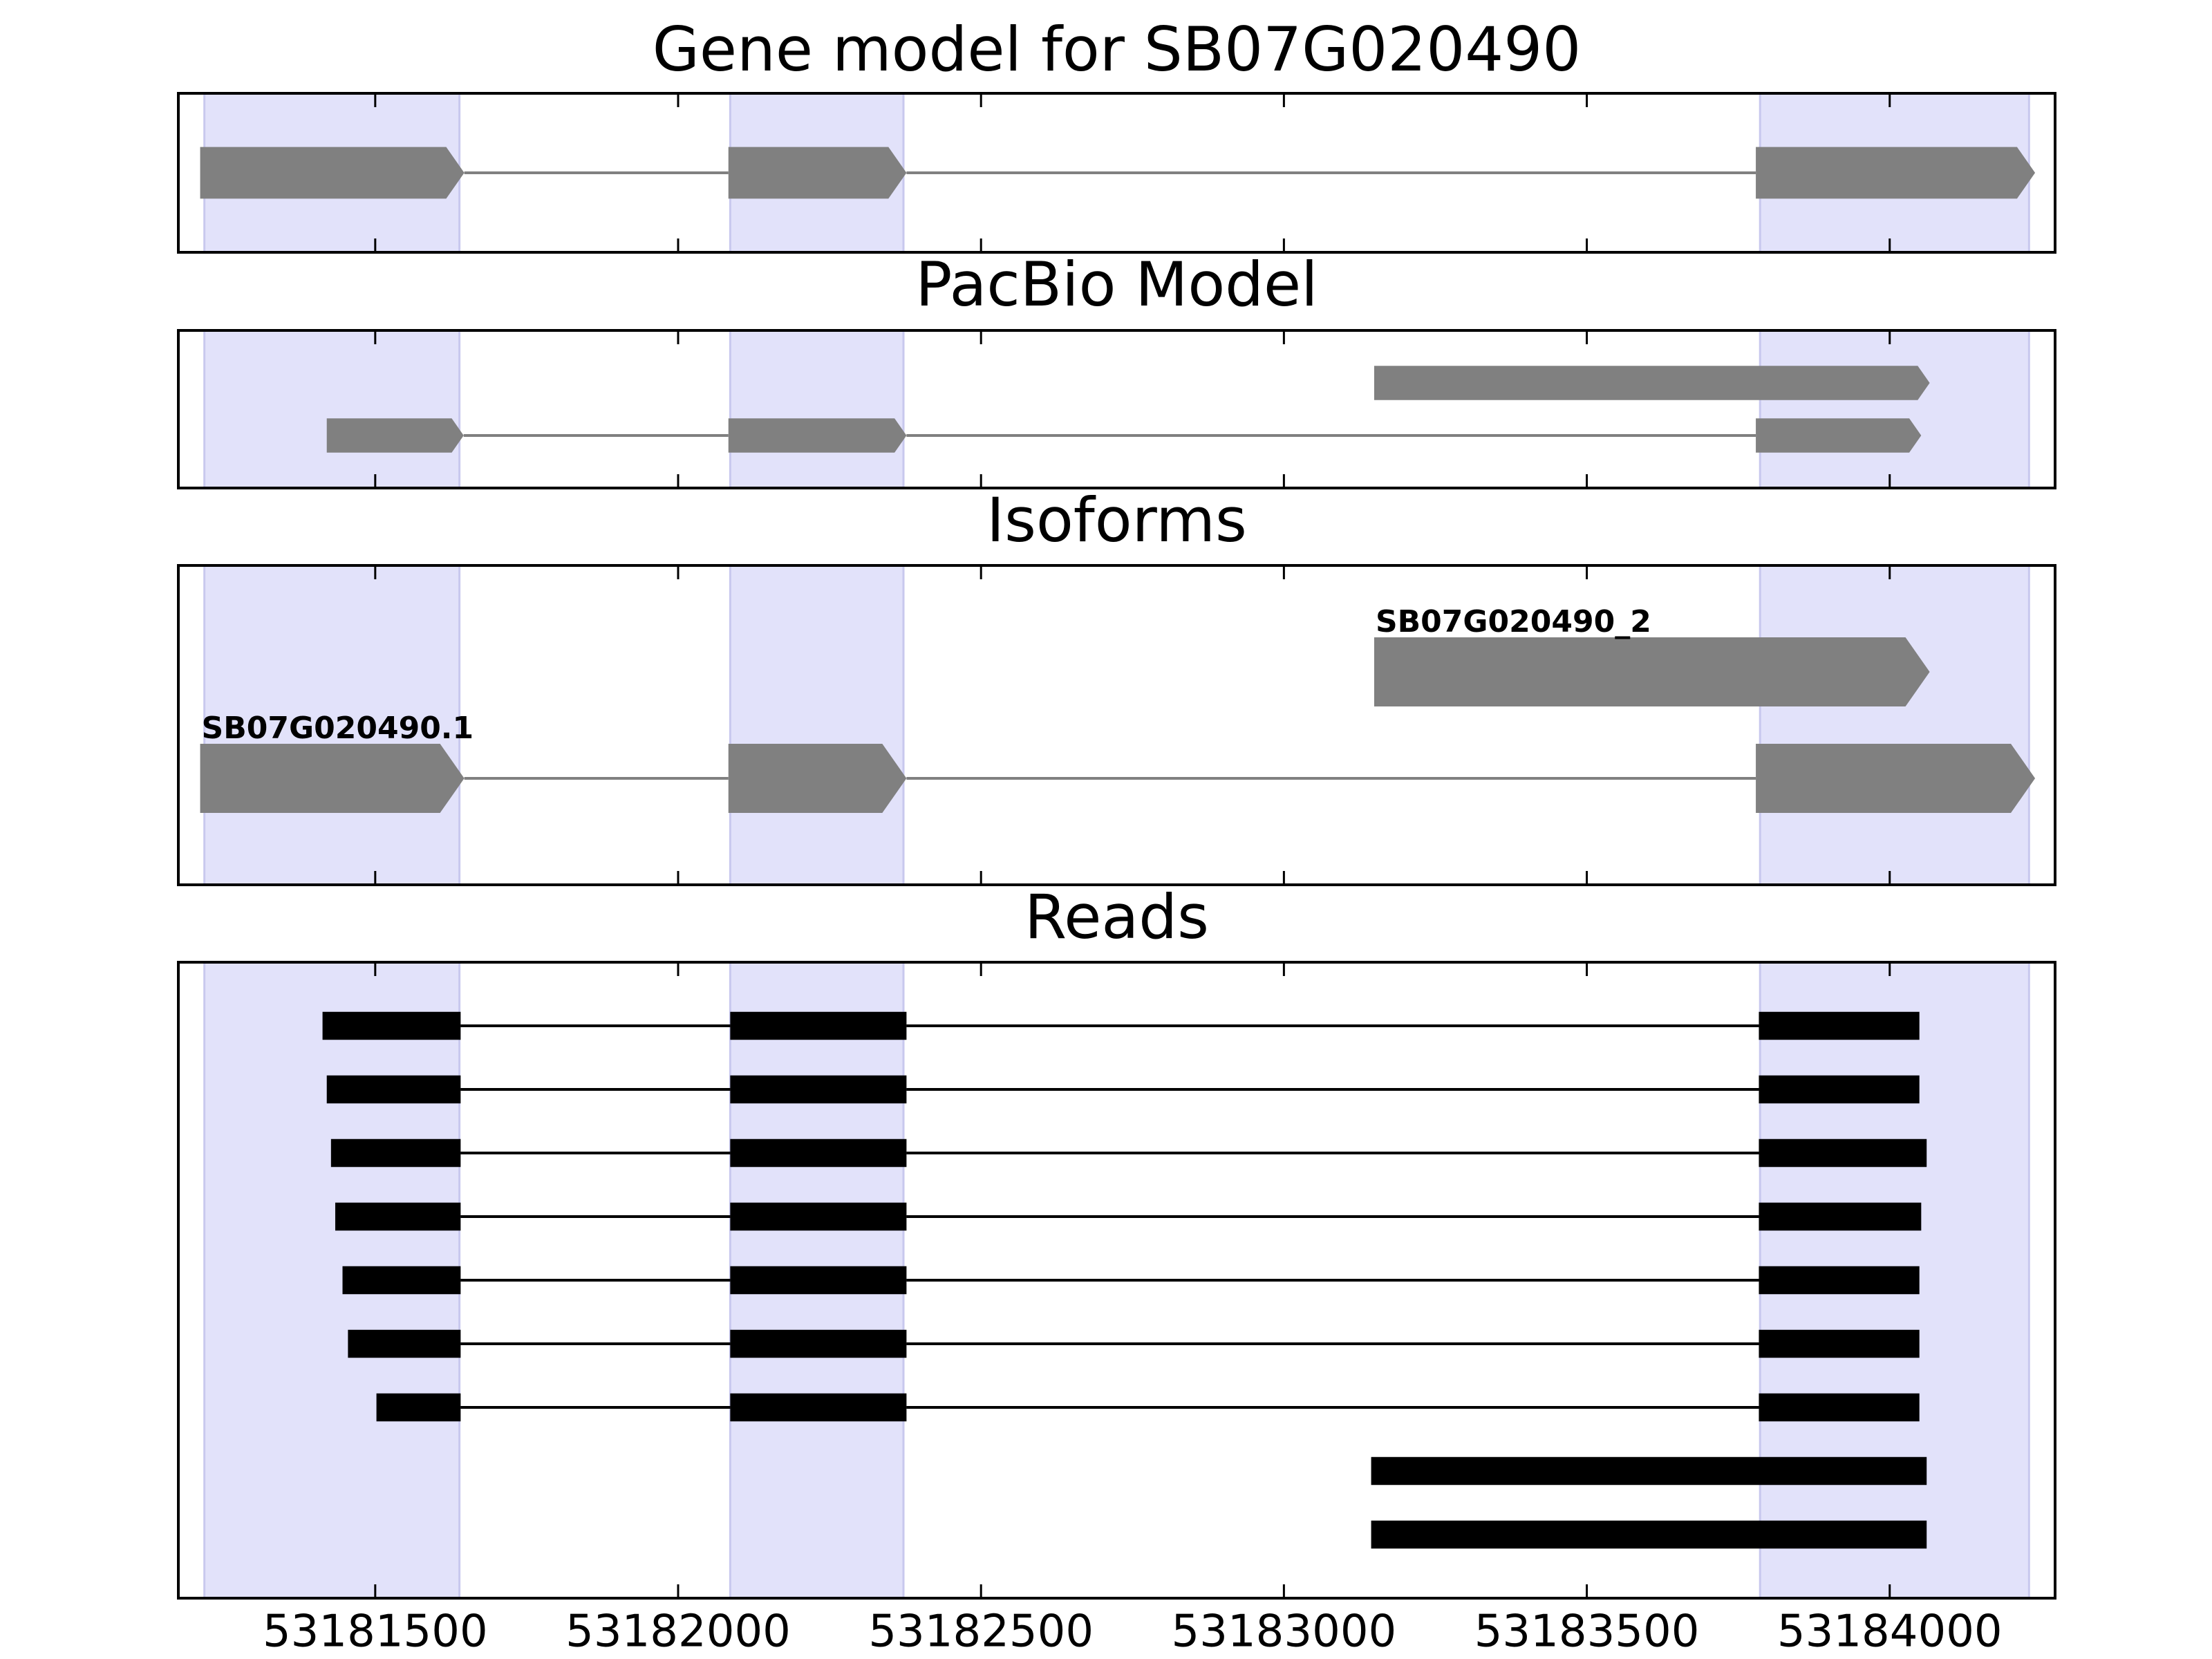  I want to click on panel-title: Reads, so click(1117, 917).